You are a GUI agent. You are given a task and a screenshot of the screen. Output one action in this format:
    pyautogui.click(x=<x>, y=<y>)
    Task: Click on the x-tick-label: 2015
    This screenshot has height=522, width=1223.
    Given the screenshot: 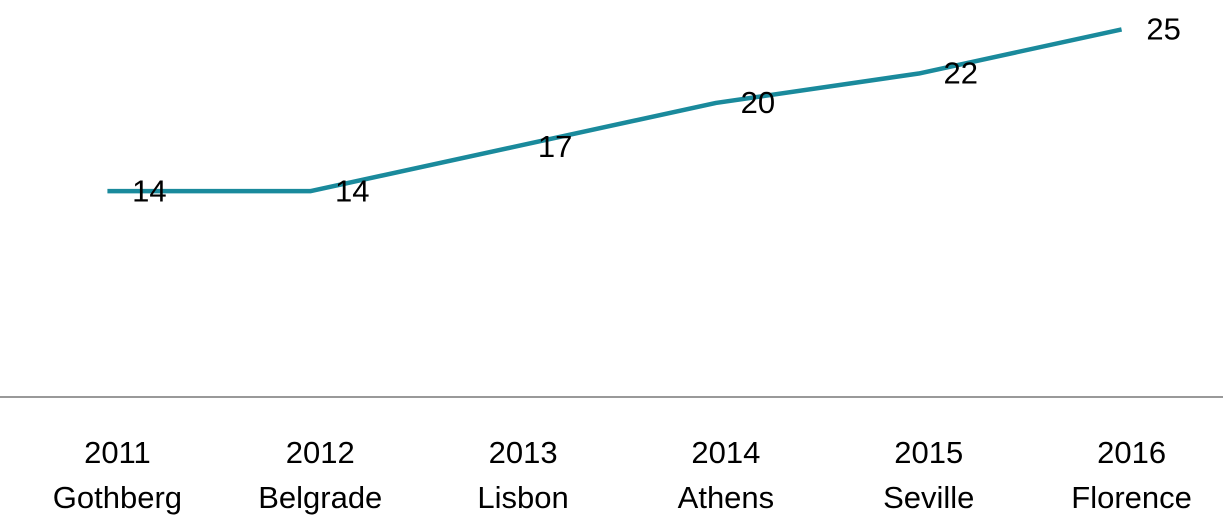 What is the action you would take?
    pyautogui.click(x=928, y=452)
    